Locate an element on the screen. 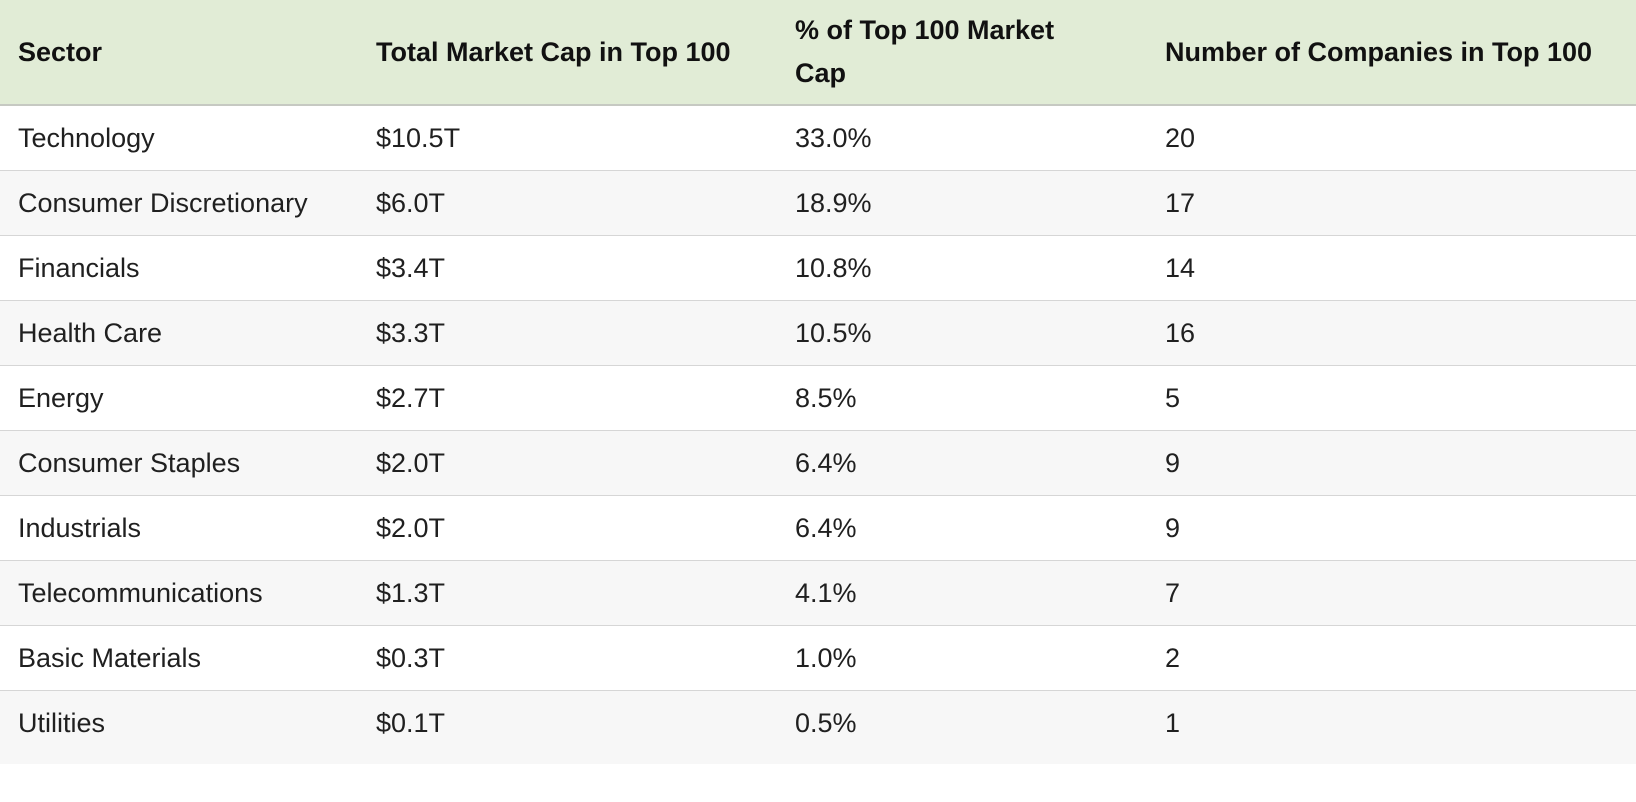 This screenshot has width=1636, height=802. cell-sector: Financials is located at coordinates (179, 268).